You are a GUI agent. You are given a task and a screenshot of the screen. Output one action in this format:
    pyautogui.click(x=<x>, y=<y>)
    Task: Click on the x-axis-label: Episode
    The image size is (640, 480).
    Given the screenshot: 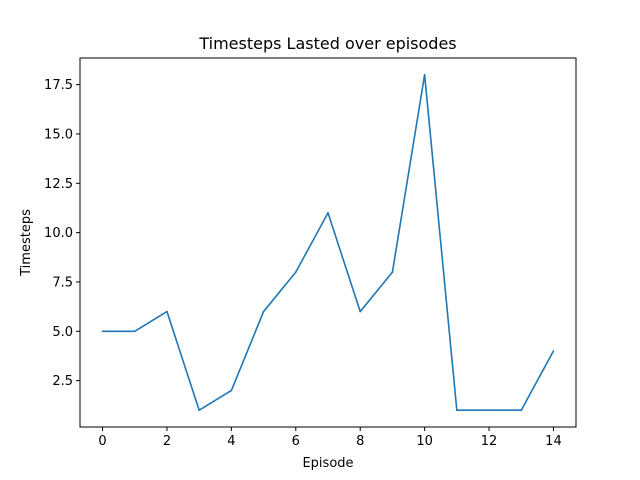 What is the action you would take?
    pyautogui.click(x=327, y=463)
    